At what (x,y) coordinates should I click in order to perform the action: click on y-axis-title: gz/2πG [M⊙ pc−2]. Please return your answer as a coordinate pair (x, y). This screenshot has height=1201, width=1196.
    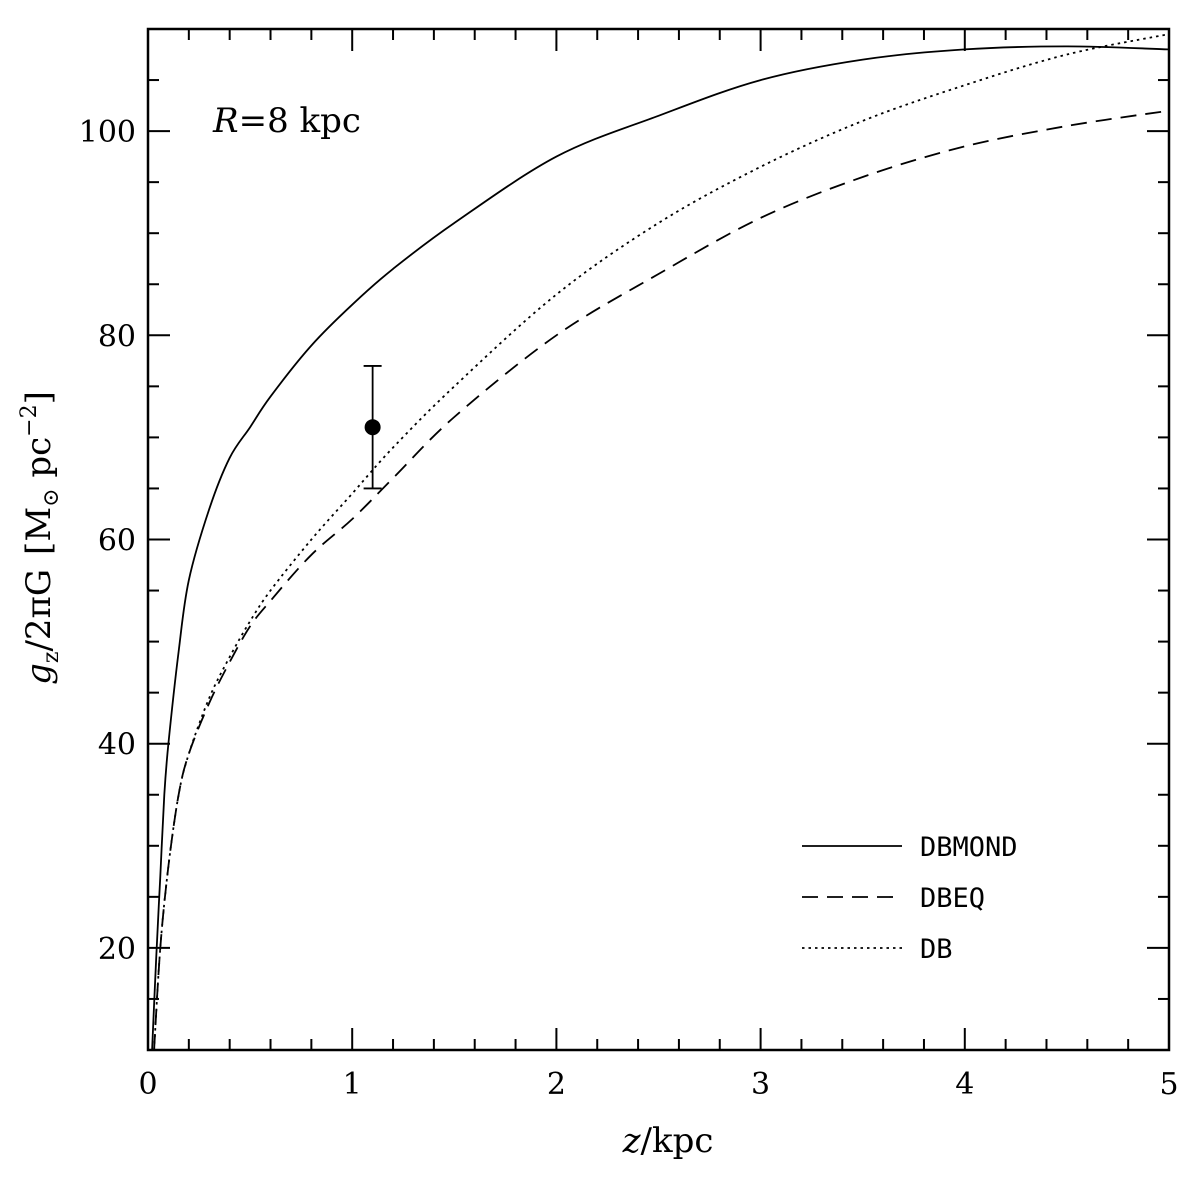
    Looking at the image, I should click on (40, 538).